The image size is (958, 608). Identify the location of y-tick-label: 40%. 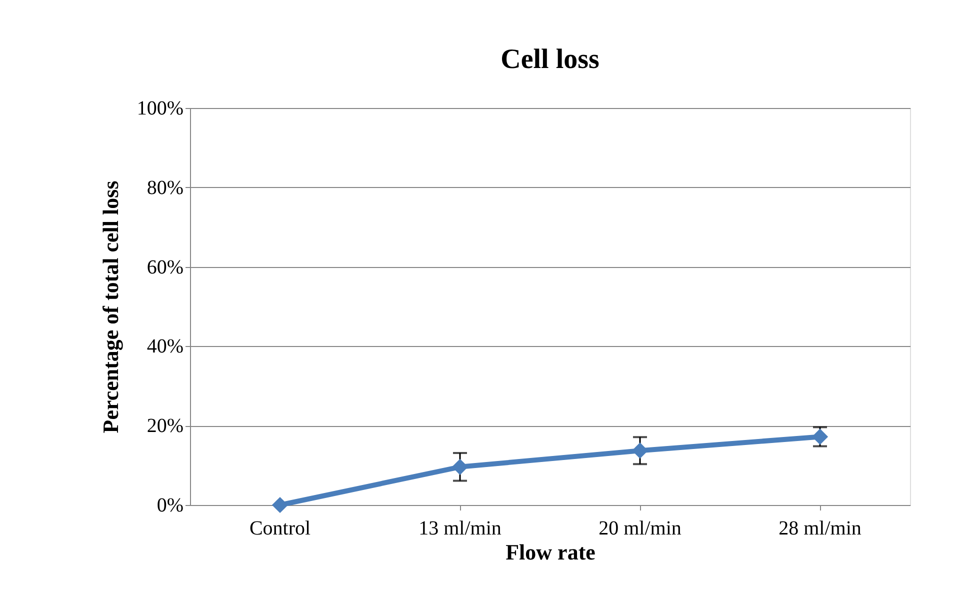
(165, 347).